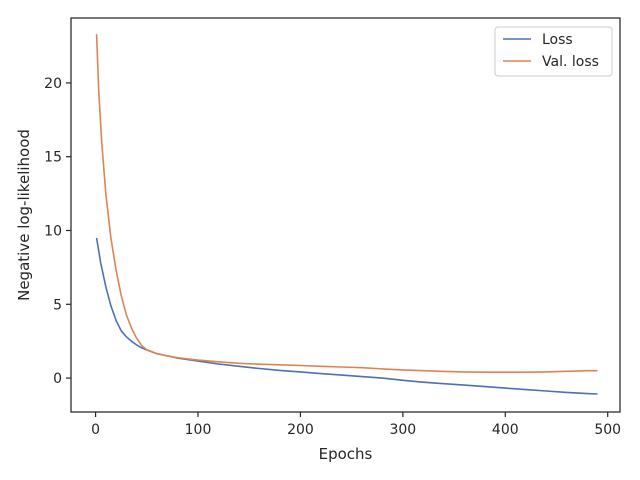 The image size is (640, 480). What do you see at coordinates (356, 425) in the screenshot?
I see `x-axis-ticks: 0 100 200 300 400 500` at bounding box center [356, 425].